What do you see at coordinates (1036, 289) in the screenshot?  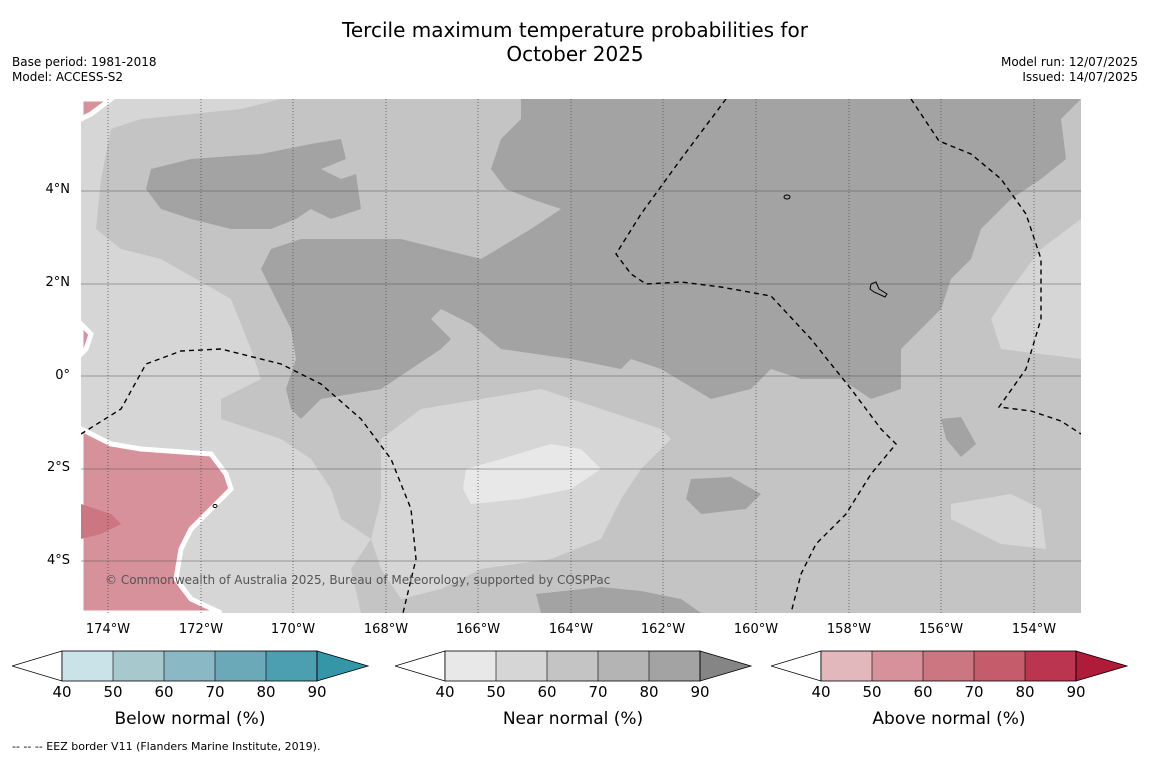 I see `near-normal-50-east` at bounding box center [1036, 289].